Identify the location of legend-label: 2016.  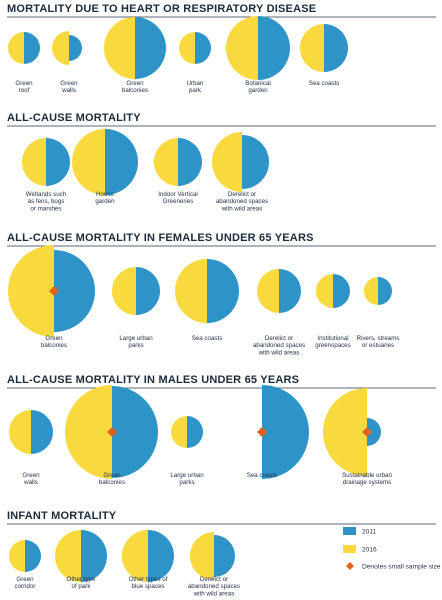
(369, 550).